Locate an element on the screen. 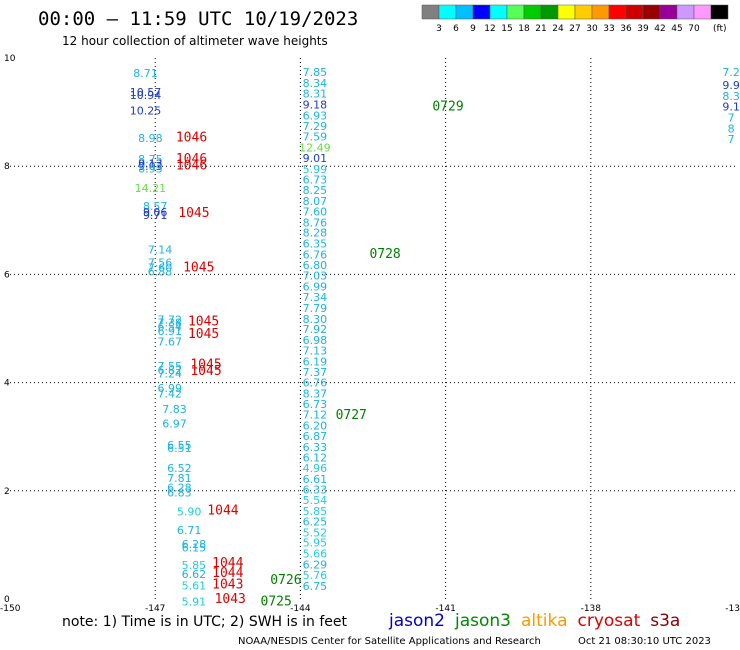 This screenshot has height=650, width=740. x-tick-label: -141 is located at coordinates (445, 609).